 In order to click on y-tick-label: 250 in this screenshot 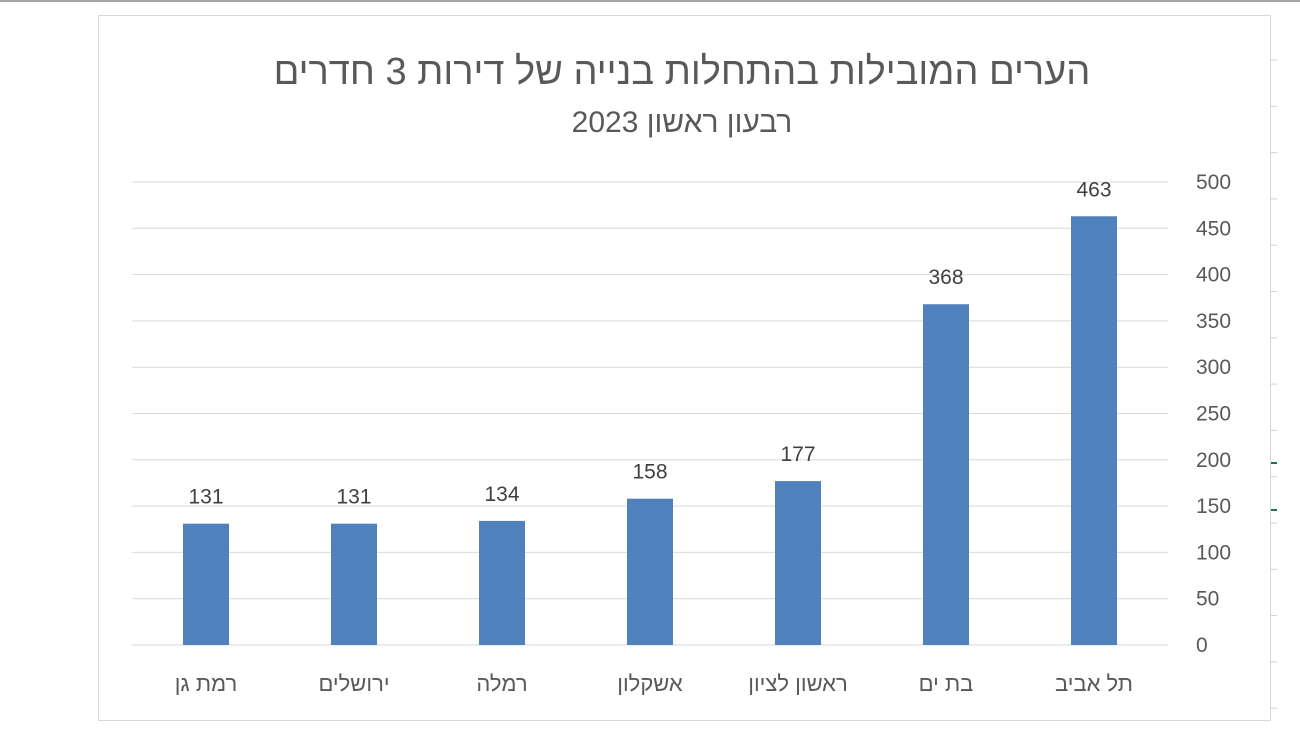, I will do `click(1213, 414)`.